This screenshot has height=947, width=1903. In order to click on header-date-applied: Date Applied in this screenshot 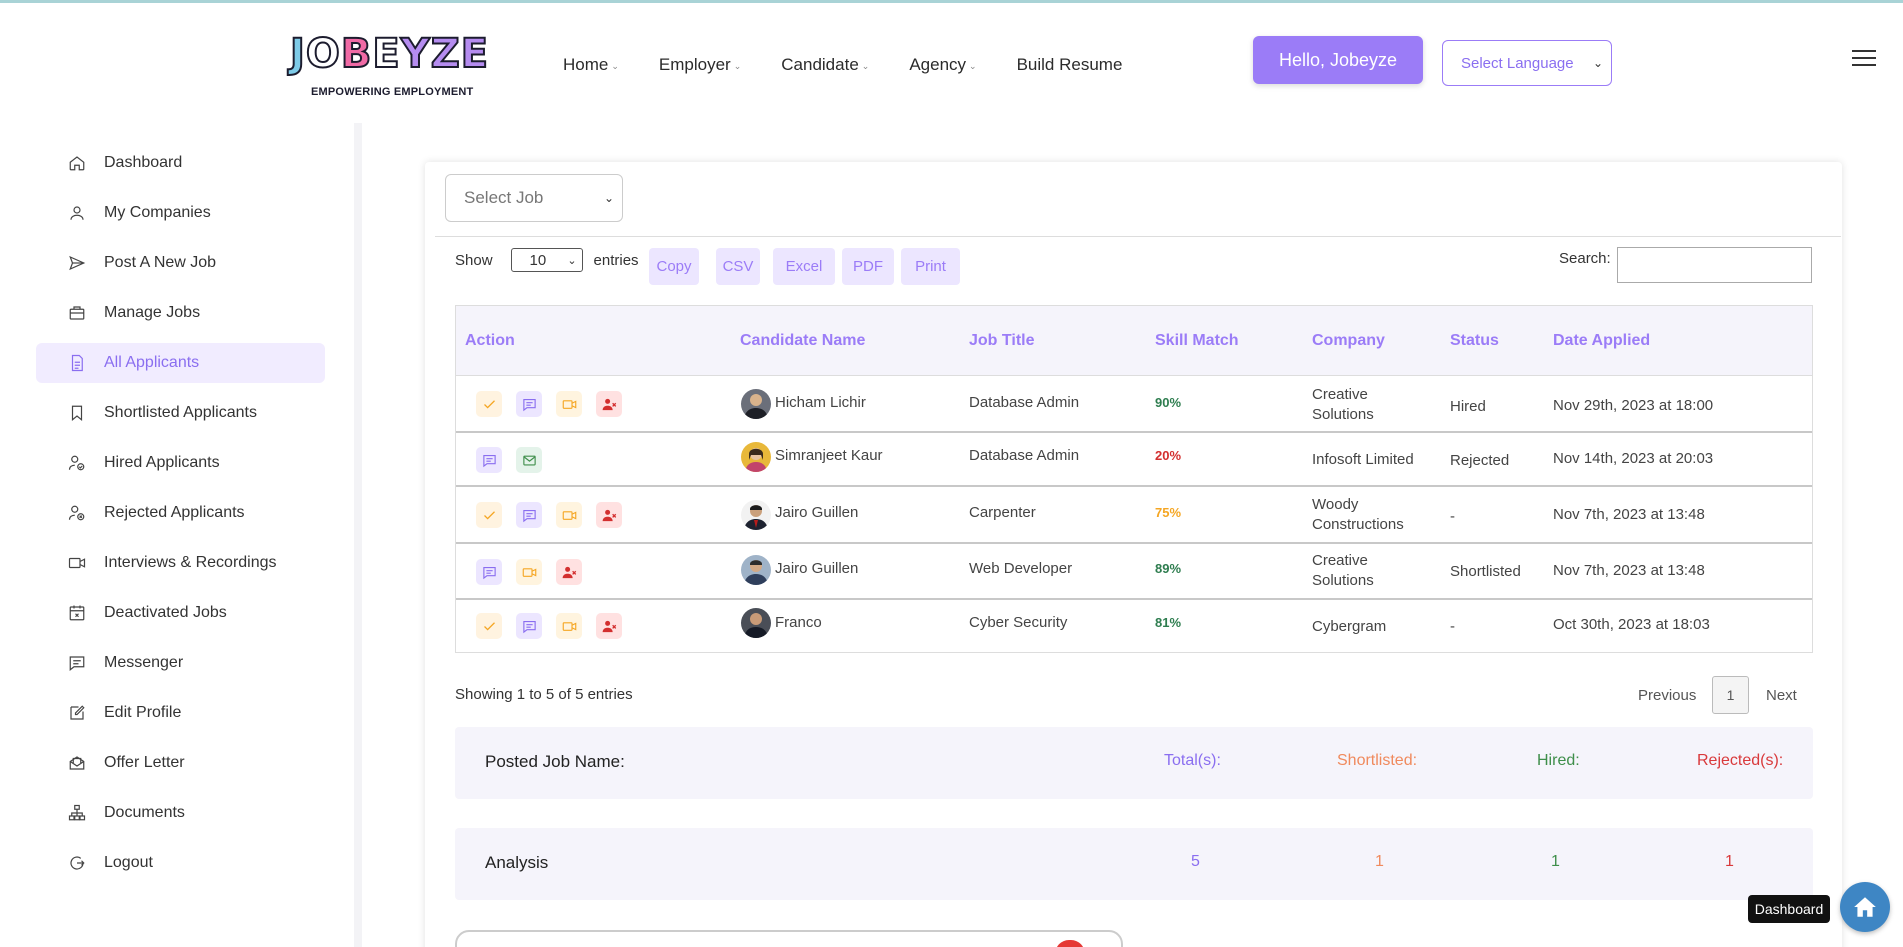, I will do `click(1602, 340)`.